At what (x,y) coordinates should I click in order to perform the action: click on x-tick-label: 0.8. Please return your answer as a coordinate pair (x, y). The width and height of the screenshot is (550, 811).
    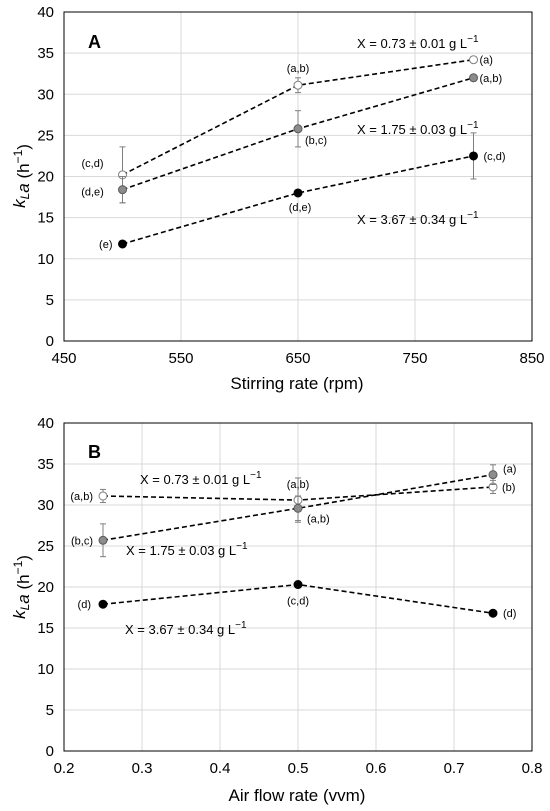
    Looking at the image, I should click on (532, 768).